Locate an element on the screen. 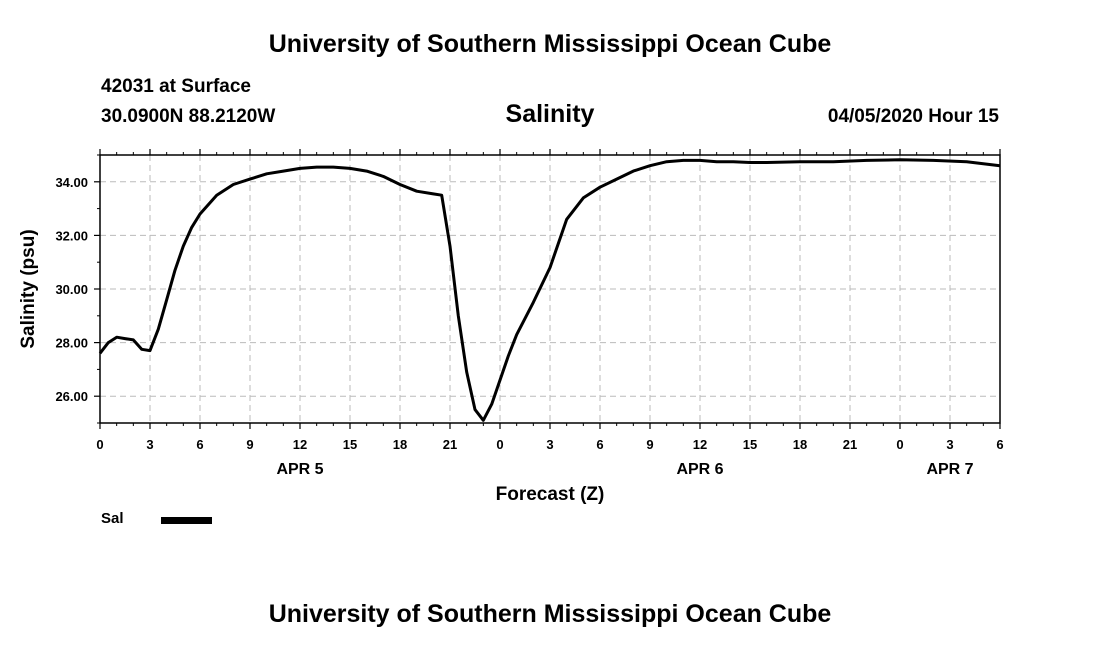  station-label: 42031 at Surface is located at coordinates (176, 86).